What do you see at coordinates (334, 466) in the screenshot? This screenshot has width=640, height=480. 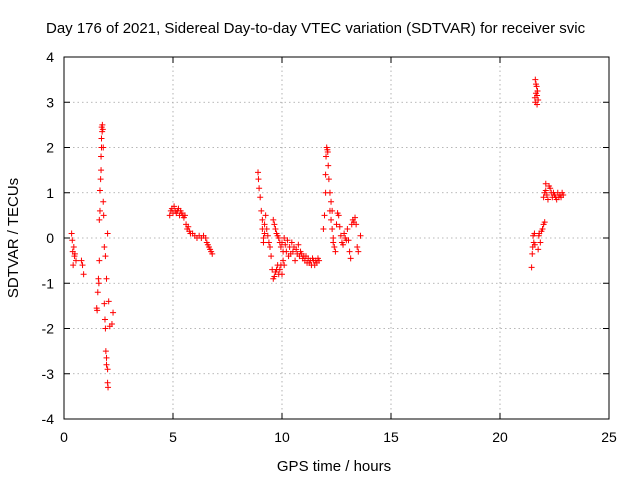 I see `x-axis-label: GPS time / hours` at bounding box center [334, 466].